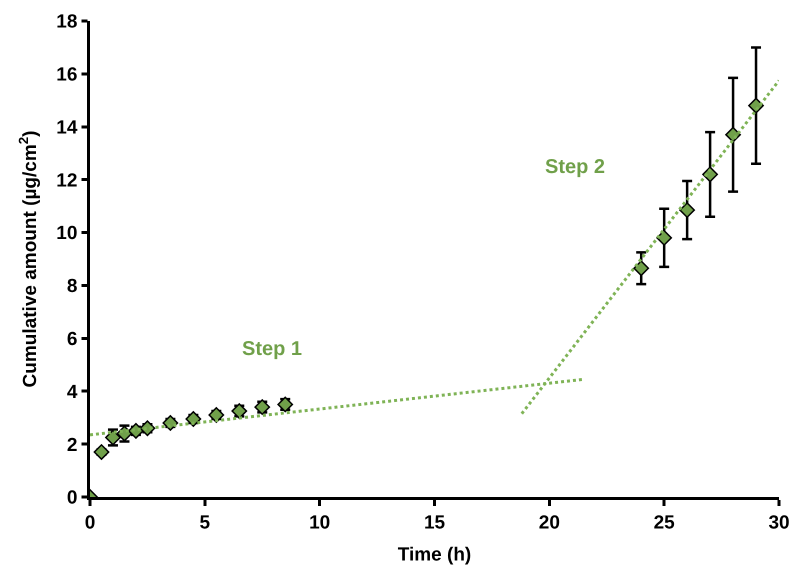 This screenshot has height=574, width=802. What do you see at coordinates (272, 349) in the screenshot?
I see `annotation: Step 1` at bounding box center [272, 349].